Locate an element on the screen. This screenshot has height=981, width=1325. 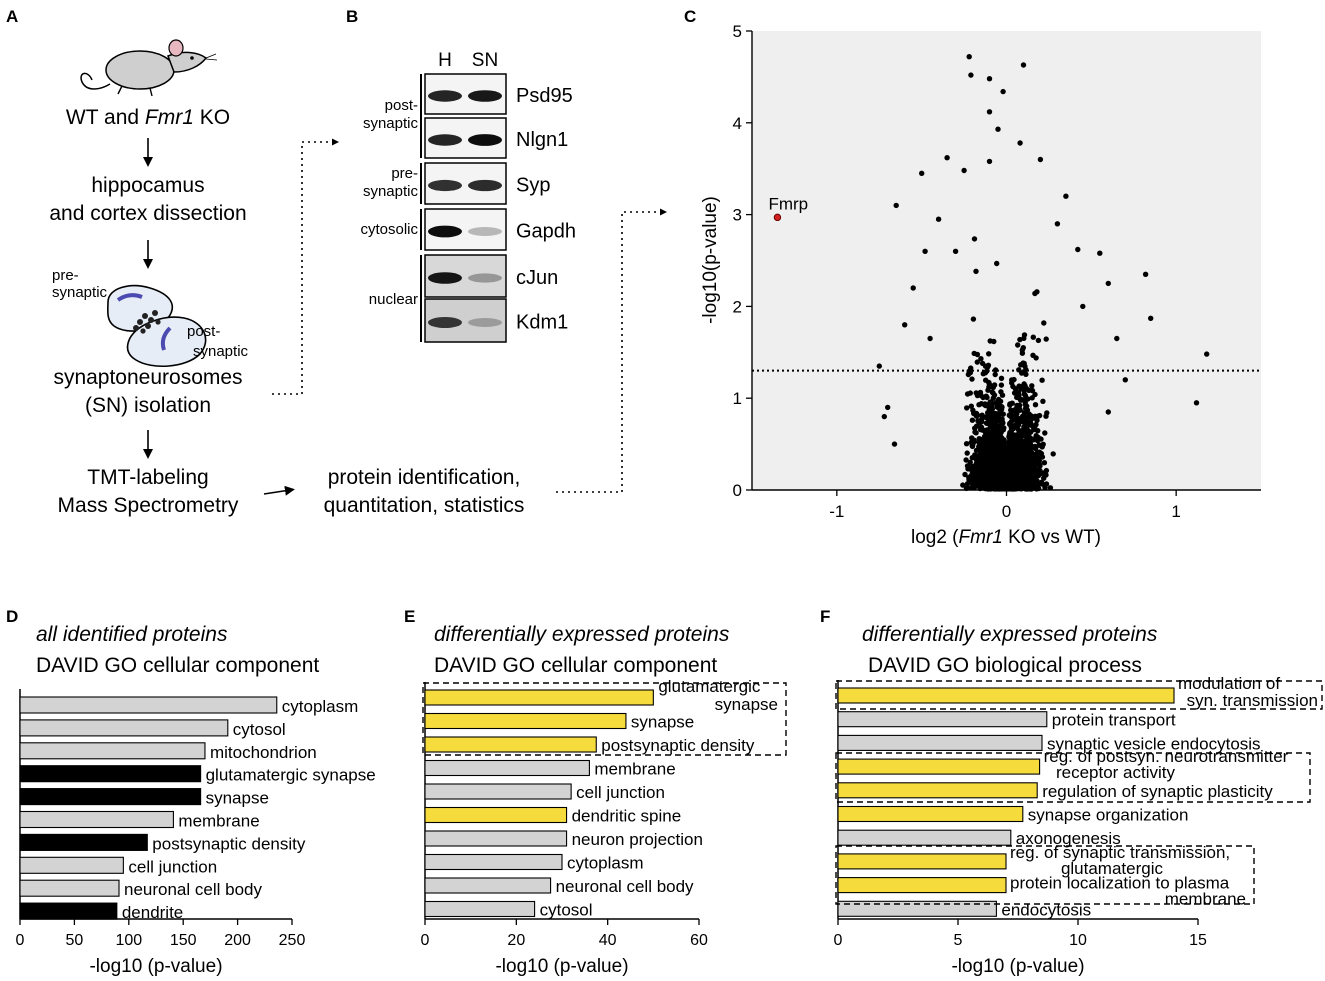
y-tick-label: 4 is located at coordinates (737, 123).